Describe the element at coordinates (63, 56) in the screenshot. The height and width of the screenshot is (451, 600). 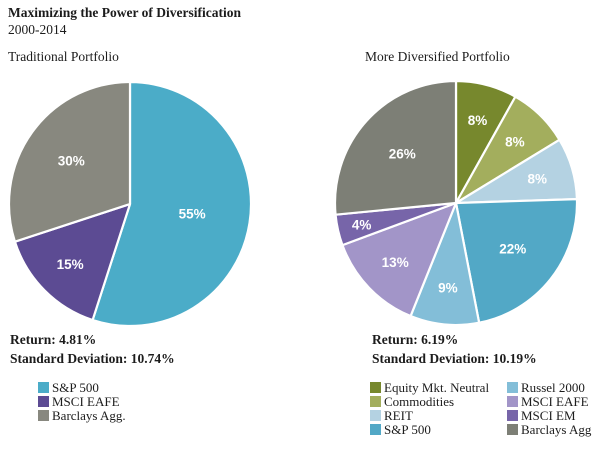
I see `chart-title-traditional: Traditional Portfolio` at that location.